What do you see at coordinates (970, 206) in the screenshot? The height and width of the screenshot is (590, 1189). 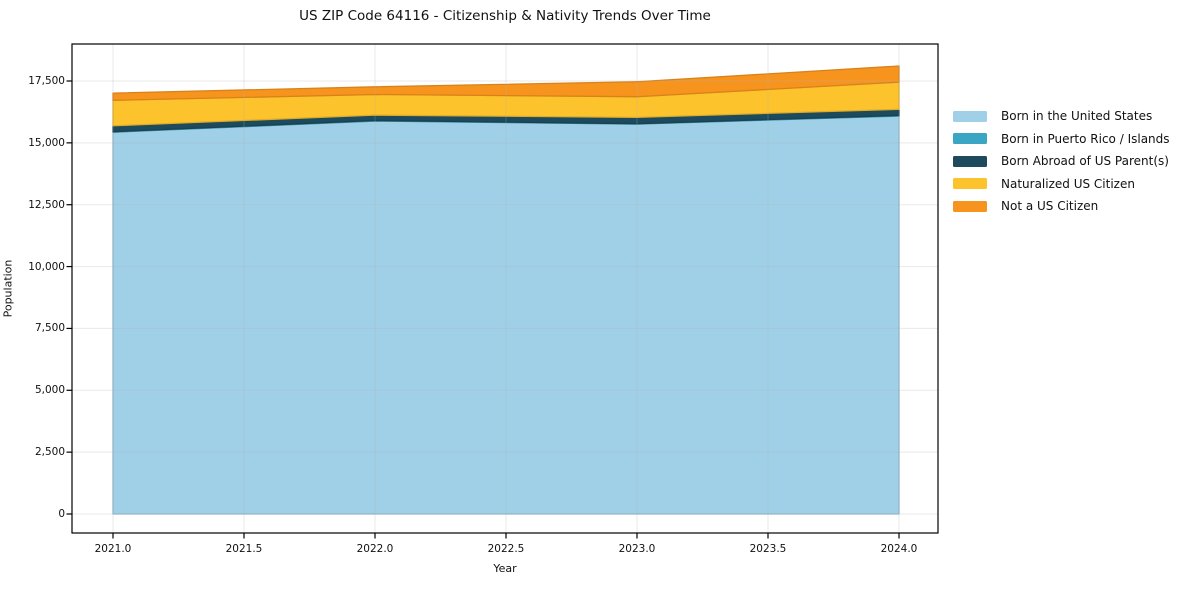 I see `legend-swatch-not-a-us-citizen` at bounding box center [970, 206].